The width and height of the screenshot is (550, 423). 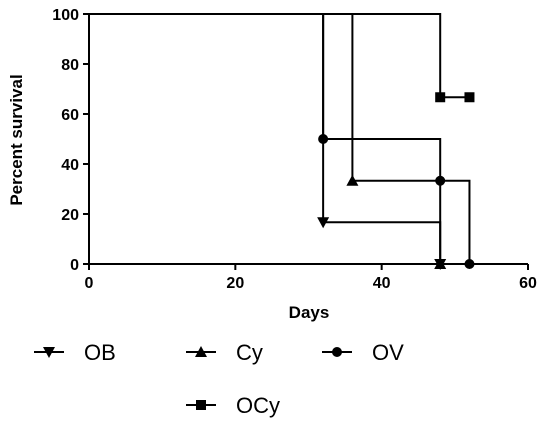 What do you see at coordinates (337, 352) in the screenshot?
I see `legend-marker-ov` at bounding box center [337, 352].